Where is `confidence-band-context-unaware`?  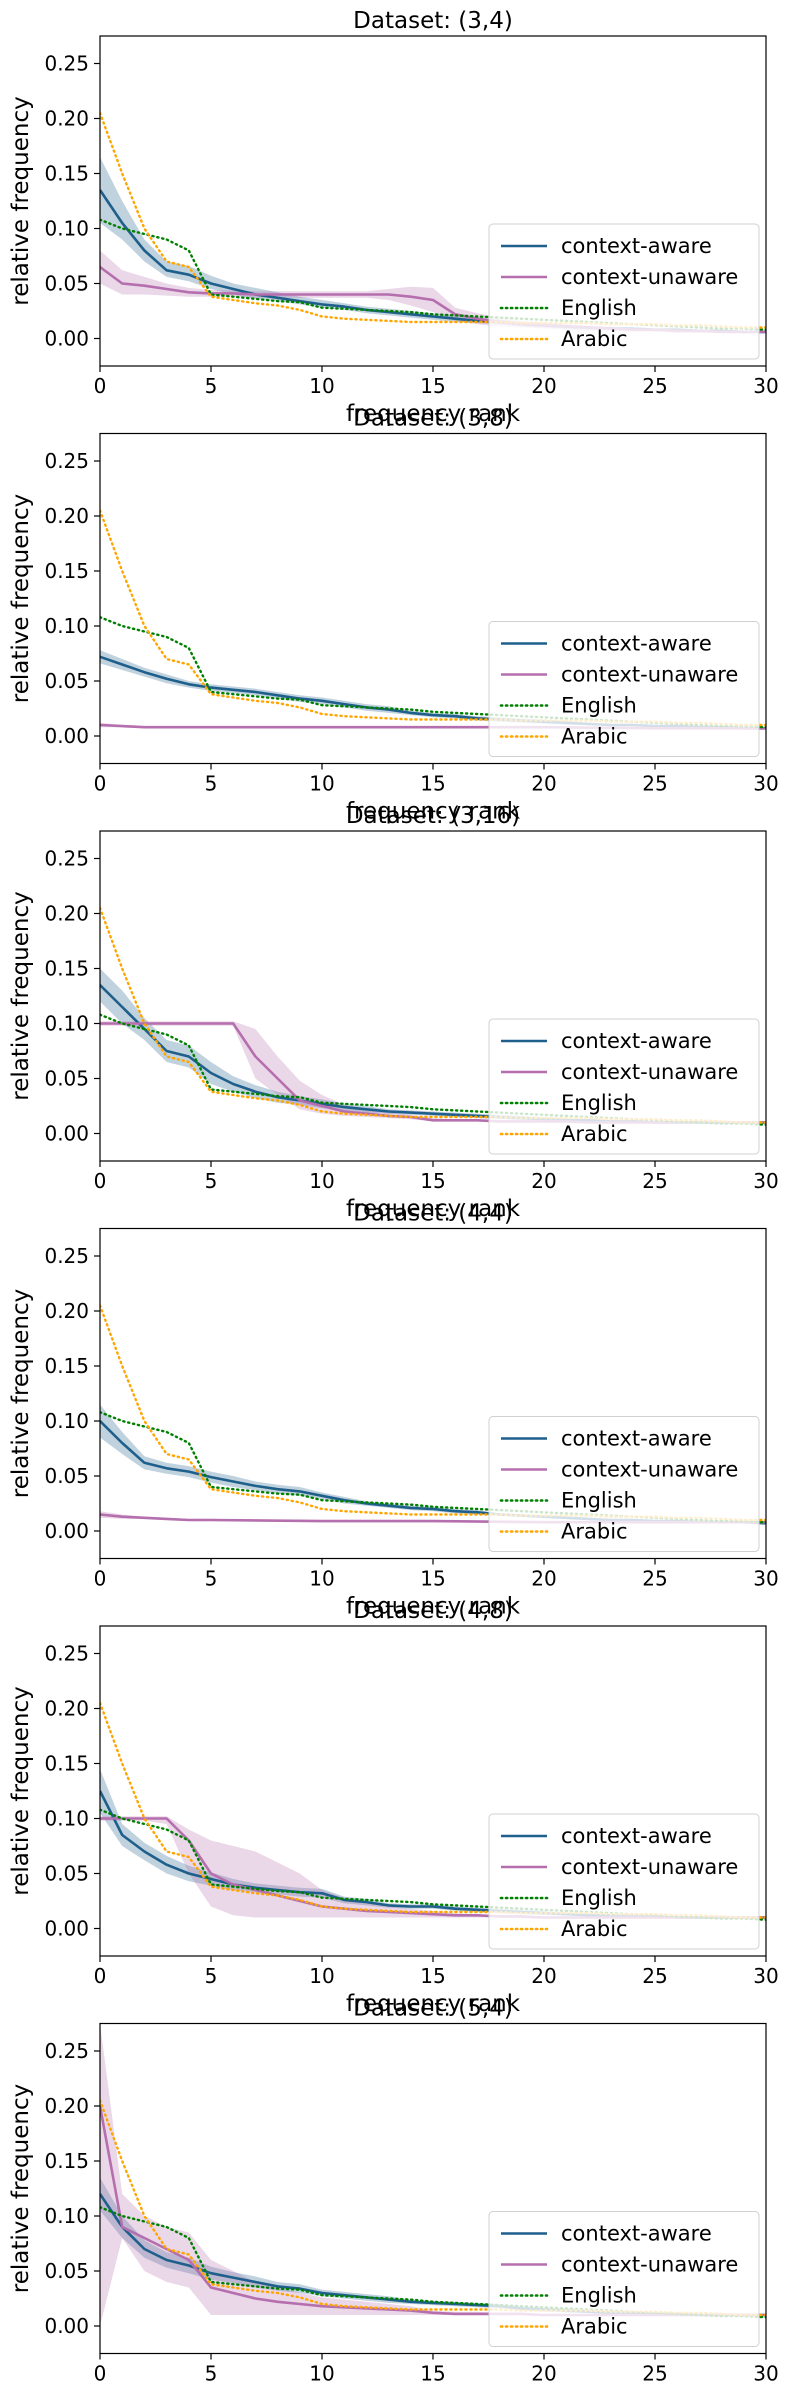
confidence-band-context-unaware is located at coordinates (433, 291).